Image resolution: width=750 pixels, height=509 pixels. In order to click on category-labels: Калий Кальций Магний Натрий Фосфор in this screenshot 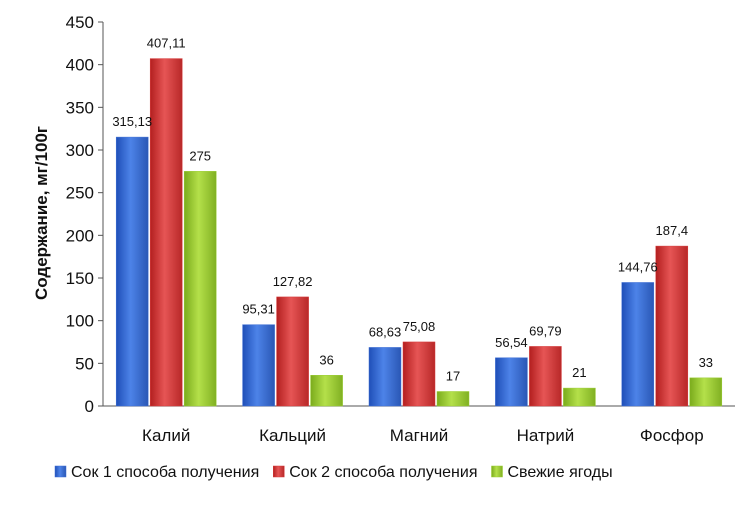, I will do `click(423, 435)`.